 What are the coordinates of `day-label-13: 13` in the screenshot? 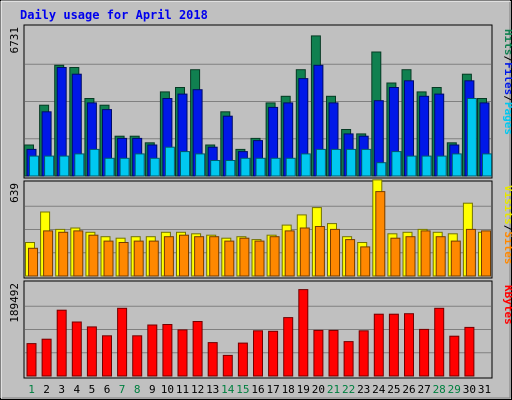 It's located at (212, 389).